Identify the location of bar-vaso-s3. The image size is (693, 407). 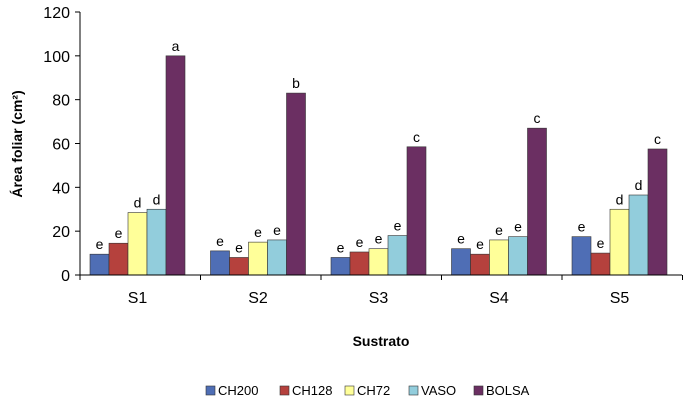
(397, 255).